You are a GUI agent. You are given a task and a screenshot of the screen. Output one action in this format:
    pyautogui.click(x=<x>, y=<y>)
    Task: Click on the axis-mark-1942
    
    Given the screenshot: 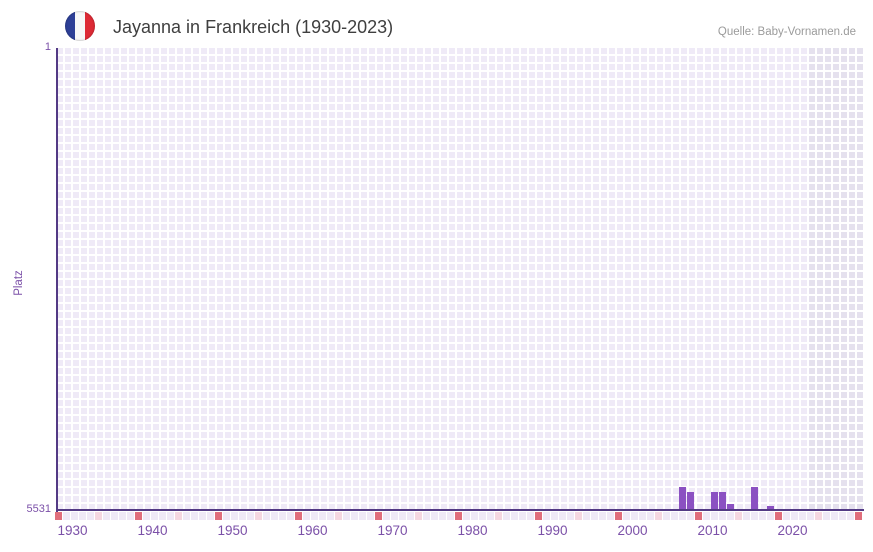 What is the action you would take?
    pyautogui.click(x=154, y=516)
    